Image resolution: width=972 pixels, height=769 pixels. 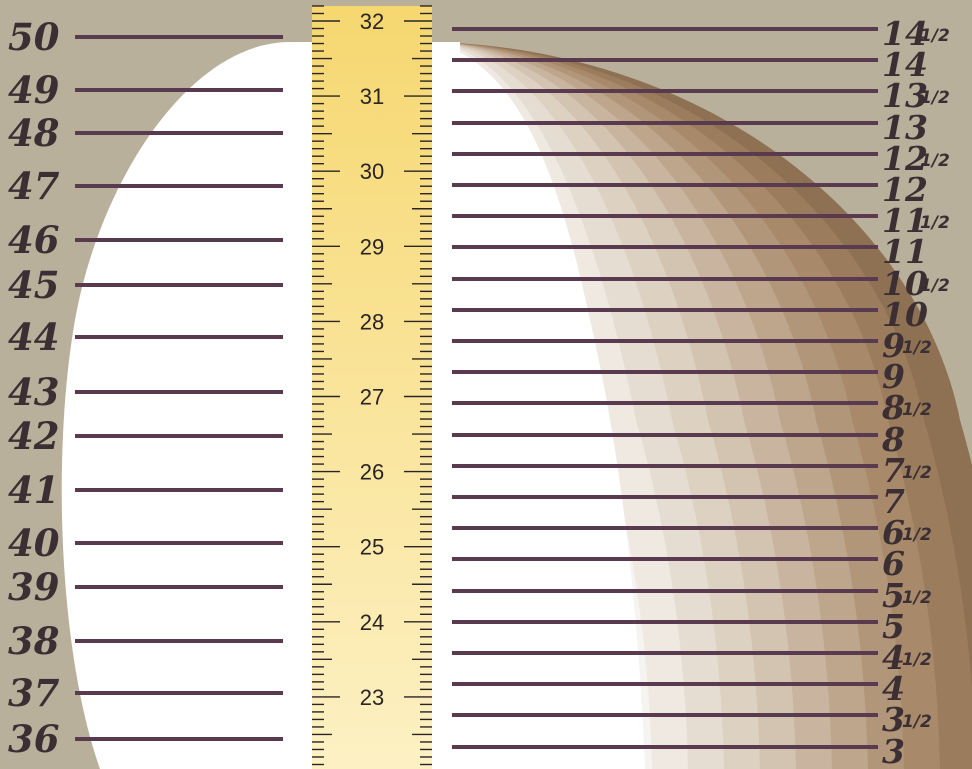 What do you see at coordinates (34, 90) in the screenshot?
I see `left-scale-label: 49` at bounding box center [34, 90].